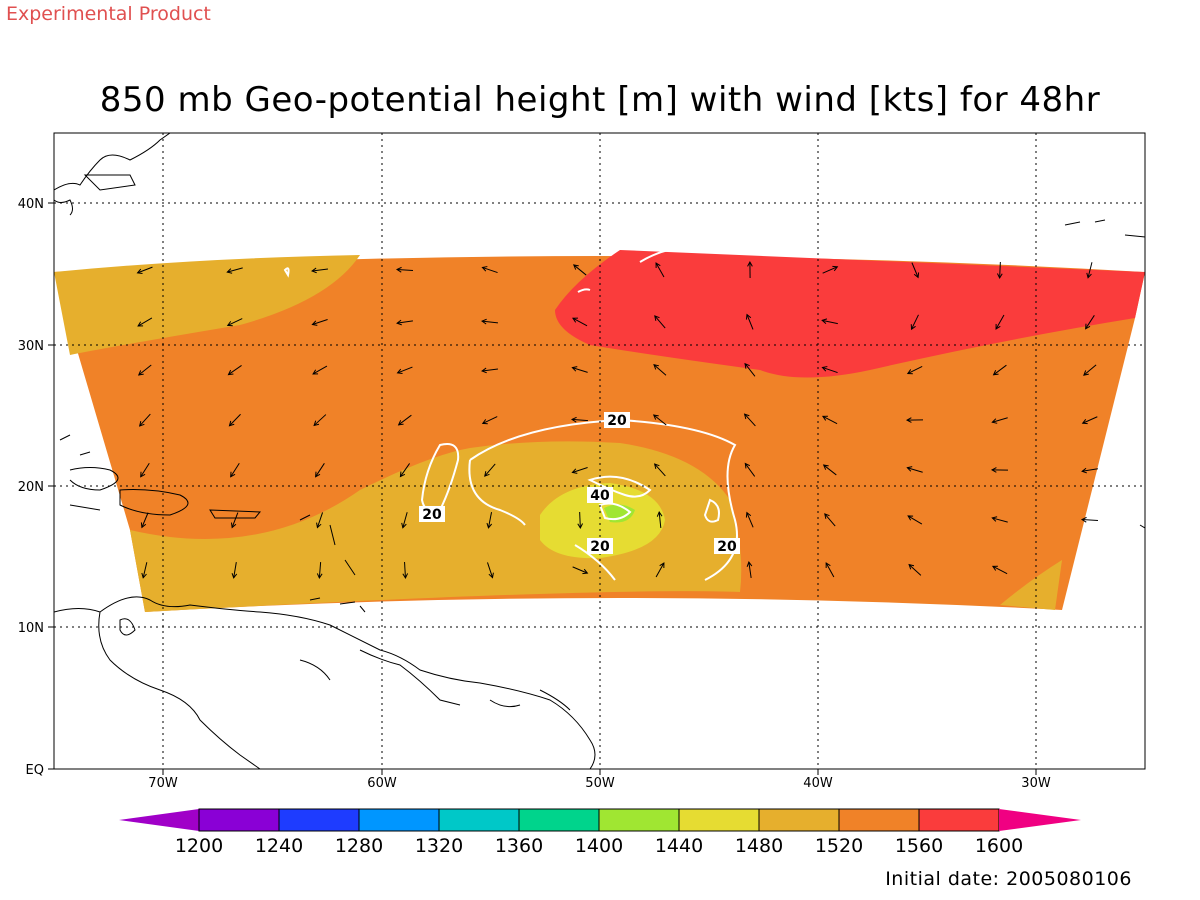 The image size is (1200, 900). What do you see at coordinates (1031, 585) in the screenshot?
I see `height-field-1520-east` at bounding box center [1031, 585].